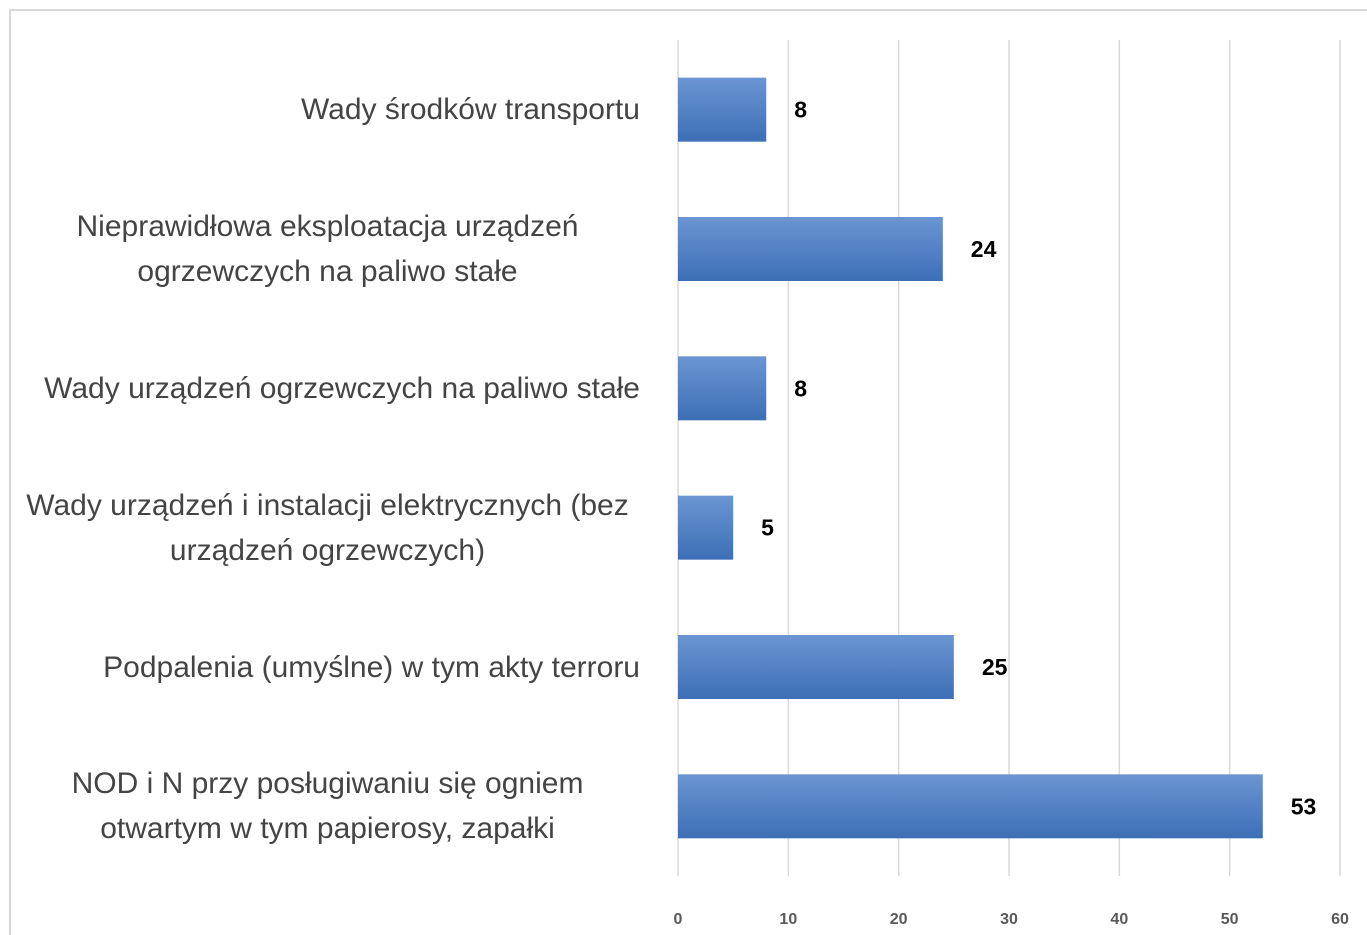 This screenshot has width=1367, height=935. Describe the element at coordinates (995, 667) in the screenshot. I see `value-label: 25` at that location.